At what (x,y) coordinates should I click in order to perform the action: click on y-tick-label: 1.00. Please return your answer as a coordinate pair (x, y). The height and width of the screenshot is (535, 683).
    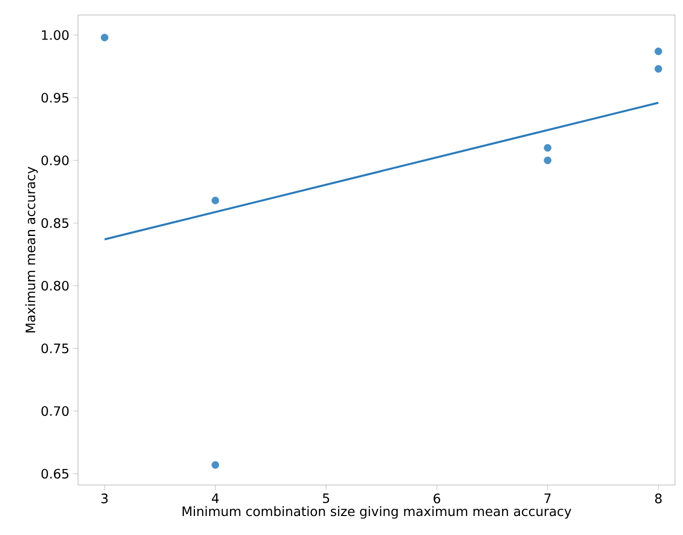
    Looking at the image, I should click on (55, 35).